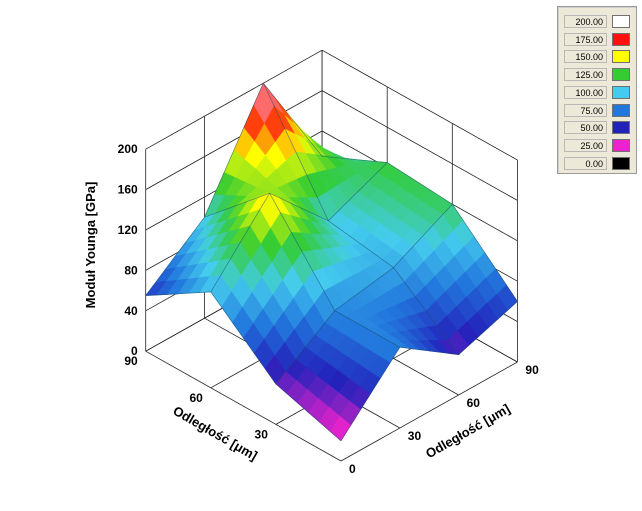 Image resolution: width=642 pixels, height=511 pixels. I want to click on z-axis-title: Moduł Younga [GPa], so click(90, 245).